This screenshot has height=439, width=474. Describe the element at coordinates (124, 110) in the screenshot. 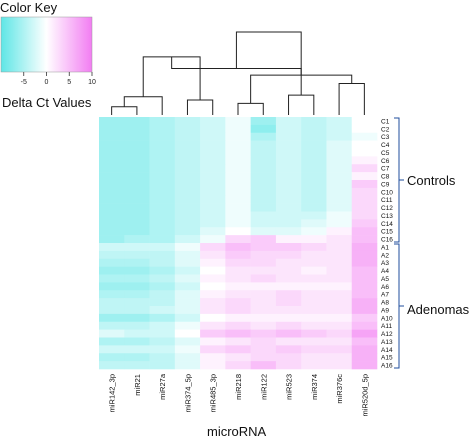

I see `dendrogram-branch` at that location.